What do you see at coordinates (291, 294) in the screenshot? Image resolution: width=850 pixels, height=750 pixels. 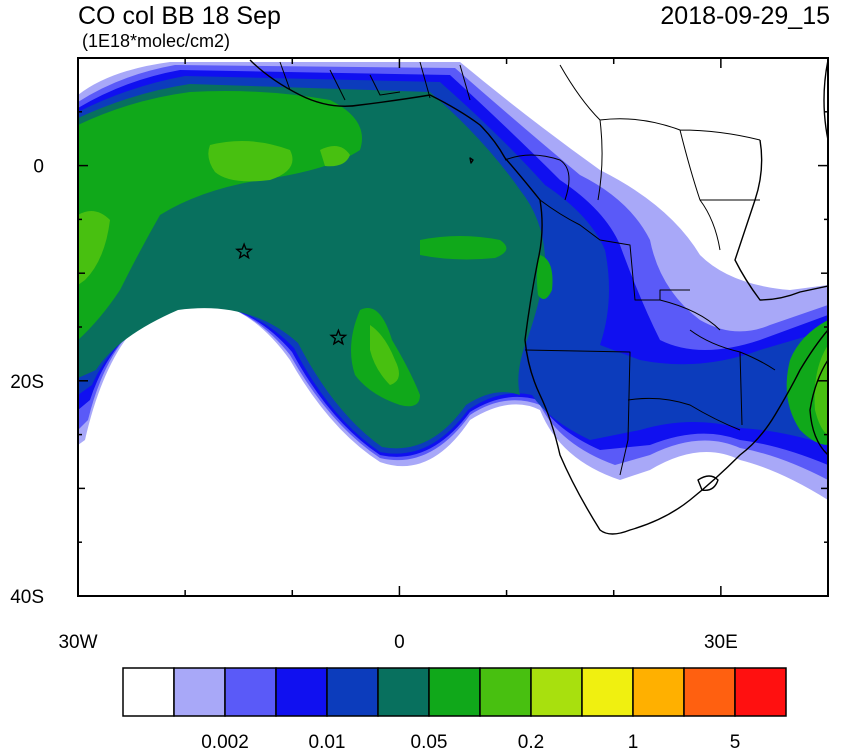 I see `site-markers` at bounding box center [291, 294].